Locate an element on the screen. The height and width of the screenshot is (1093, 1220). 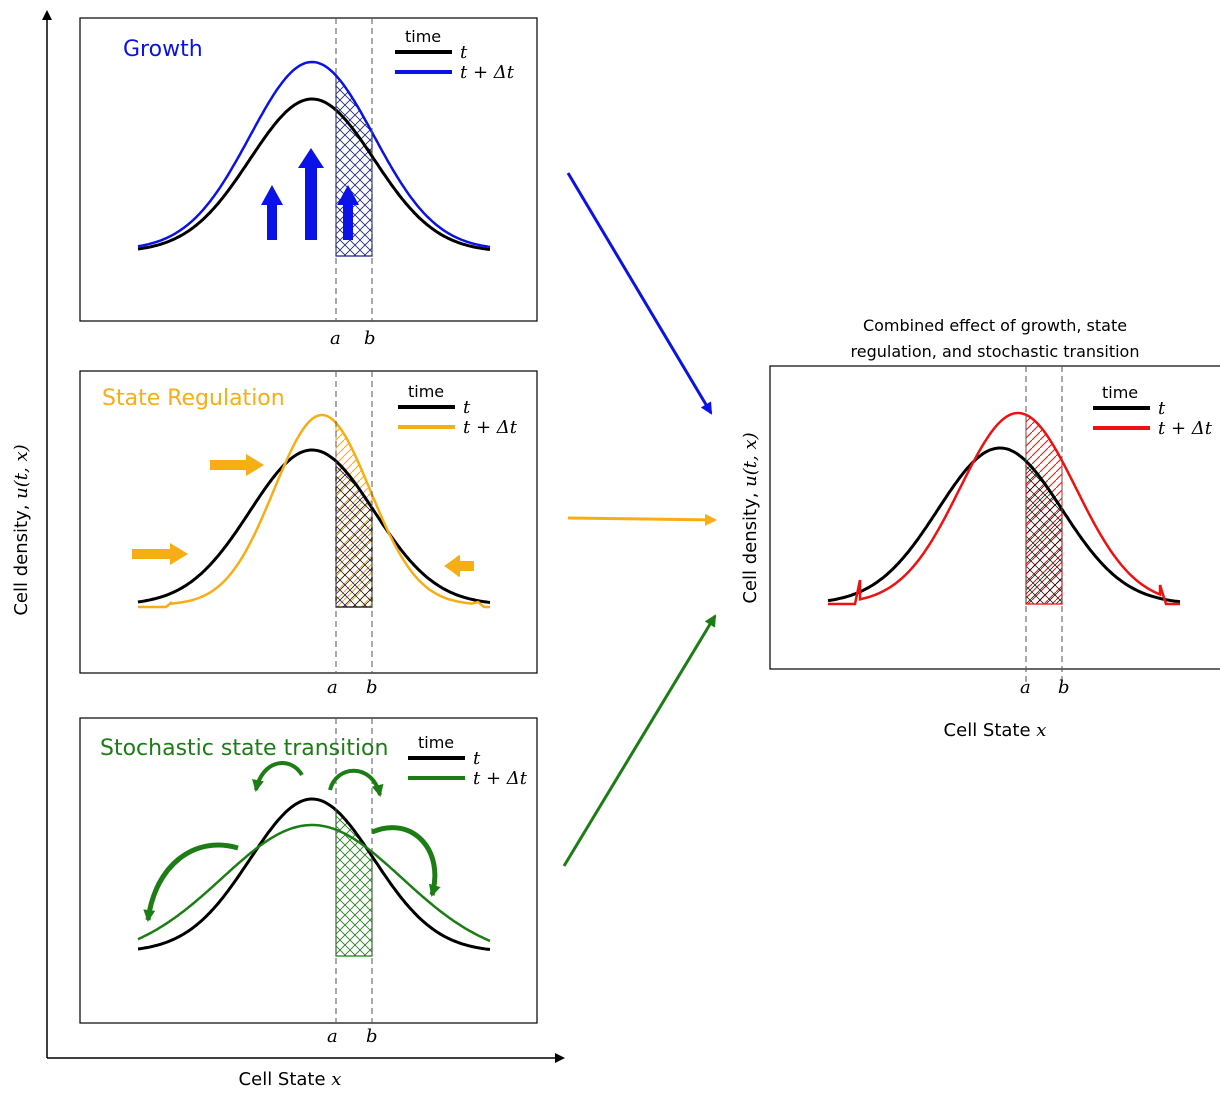
stochastic-marker-b: b is located at coordinates (372, 1036).